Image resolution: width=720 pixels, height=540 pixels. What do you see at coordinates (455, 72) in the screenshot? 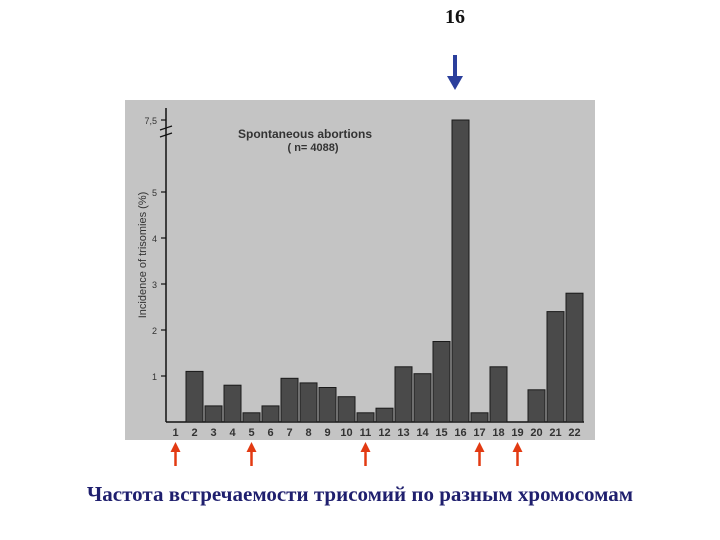
I see `chromosome-16-arrow-icon` at bounding box center [455, 72].